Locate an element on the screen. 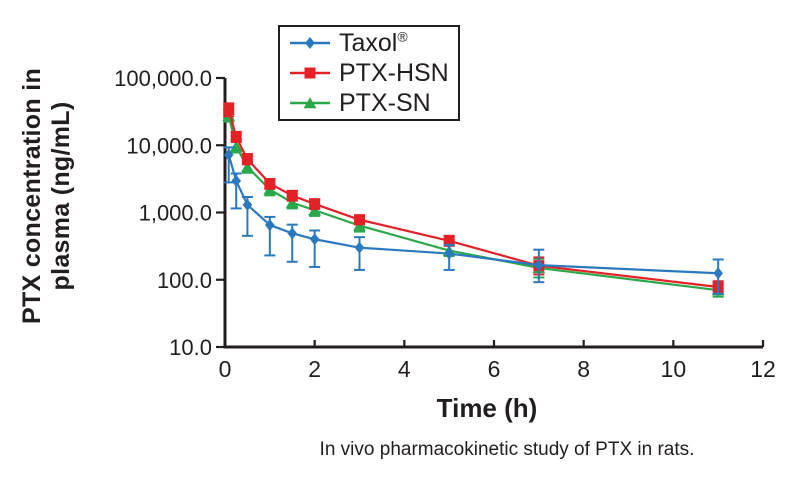  legend-item-ptx-sn: PTX-SN is located at coordinates (373, 103).